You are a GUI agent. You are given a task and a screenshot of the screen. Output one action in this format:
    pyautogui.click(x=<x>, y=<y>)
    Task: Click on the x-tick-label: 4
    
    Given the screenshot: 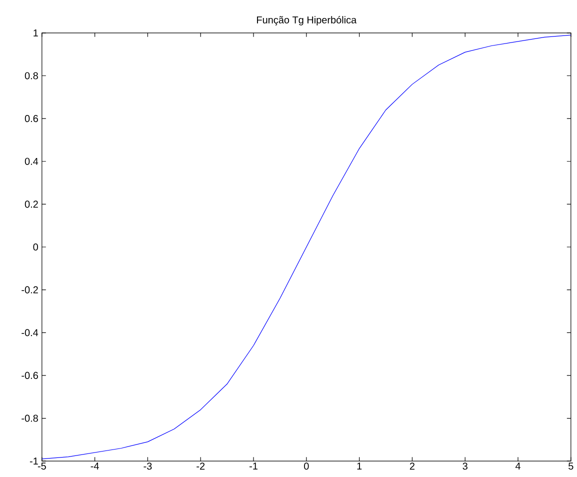 What is the action you would take?
    pyautogui.click(x=517, y=466)
    